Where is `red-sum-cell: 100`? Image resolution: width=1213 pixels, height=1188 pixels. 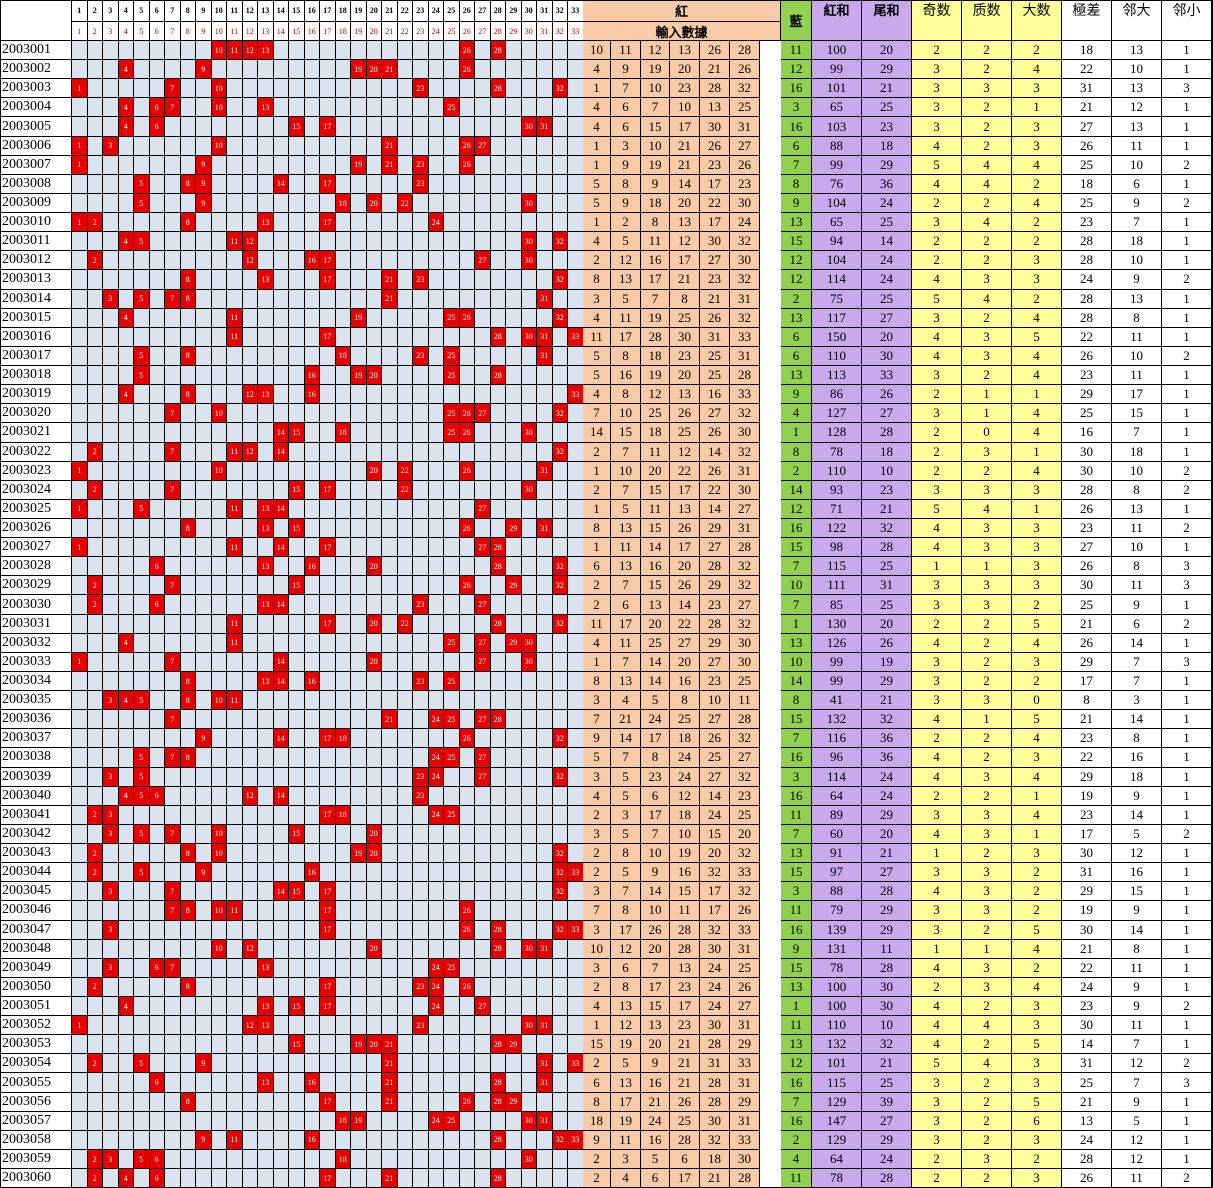
red-sum-cell: 100 is located at coordinates (837, 1007).